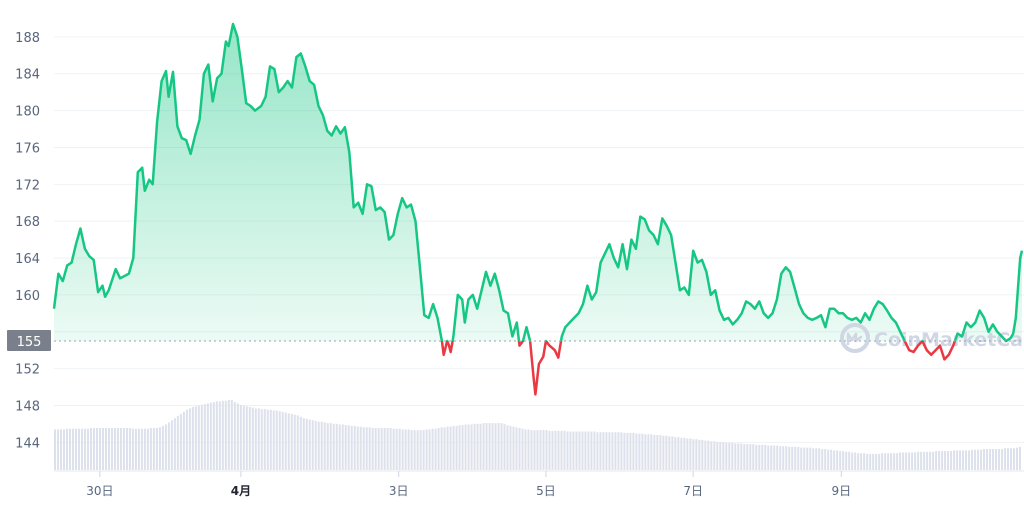 Image resolution: width=1024 pixels, height=505 pixels. I want to click on y-tick-label: 164, so click(27, 259).